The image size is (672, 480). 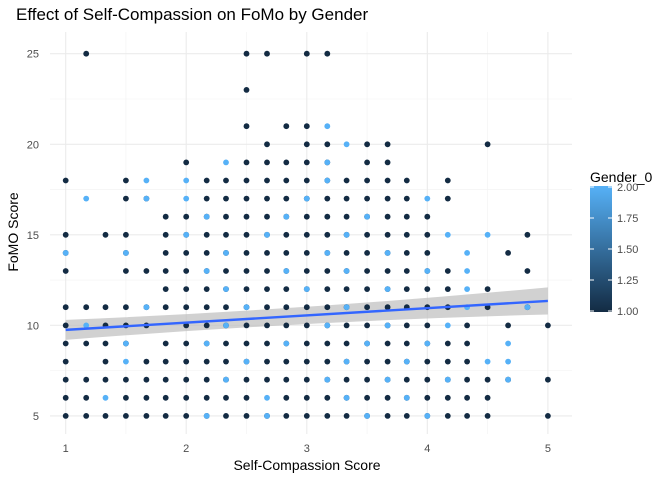 What do you see at coordinates (427, 449) in the screenshot?
I see `x-tick-label: 4` at bounding box center [427, 449].